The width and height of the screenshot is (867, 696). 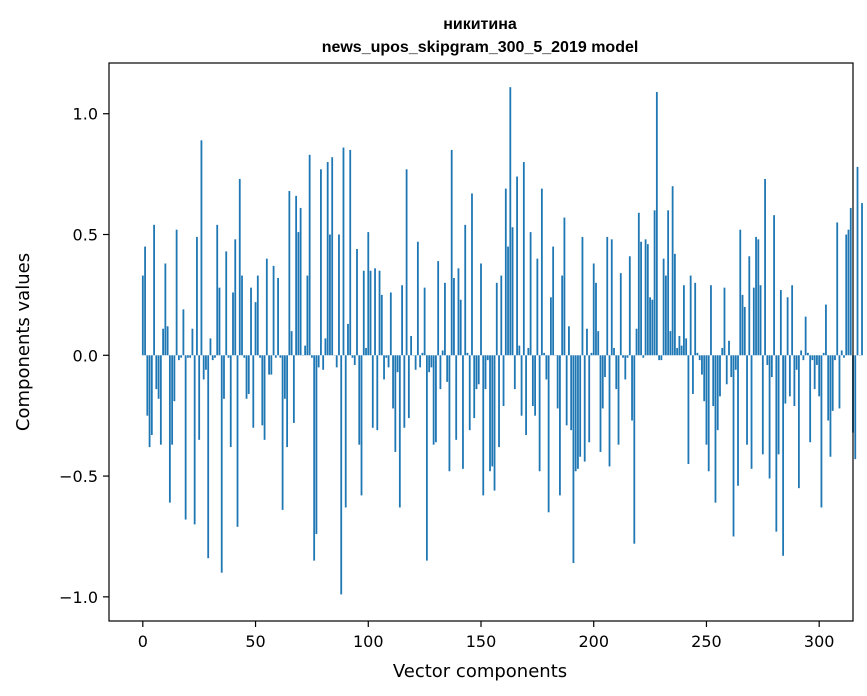 What do you see at coordinates (480, 671) in the screenshot?
I see `x-axis-label: Vector components` at bounding box center [480, 671].